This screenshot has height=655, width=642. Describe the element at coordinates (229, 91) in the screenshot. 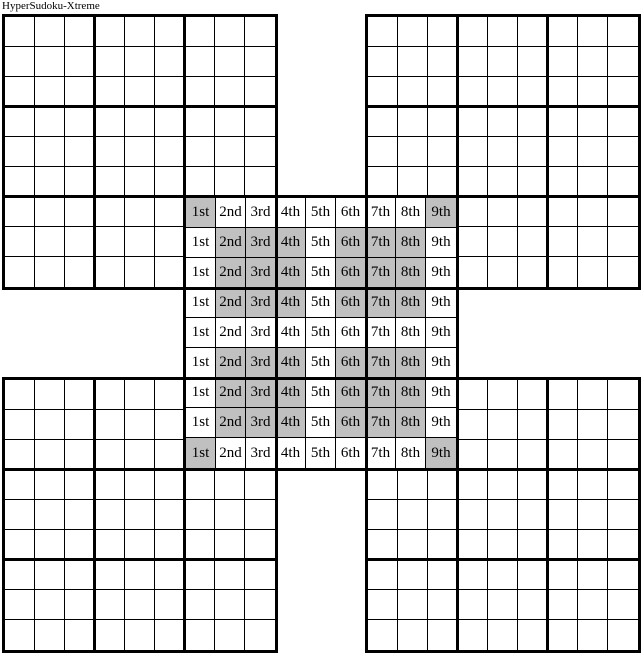

I see `top-left-grid-cell-r3c8` at that location.